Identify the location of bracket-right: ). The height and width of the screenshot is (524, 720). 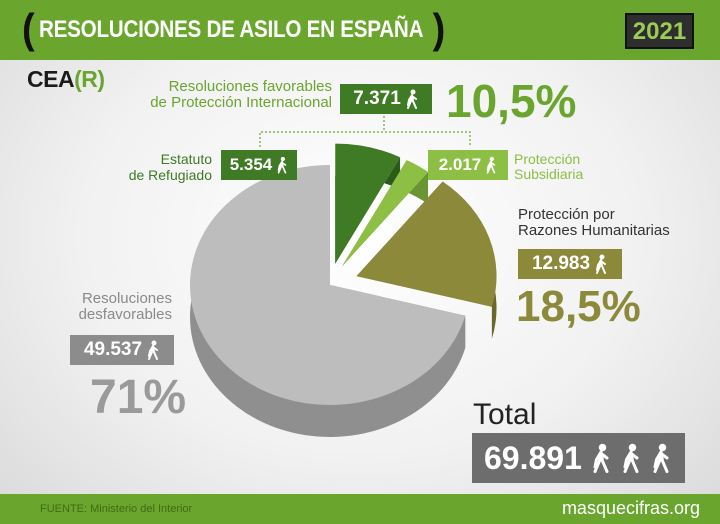
(439, 30).